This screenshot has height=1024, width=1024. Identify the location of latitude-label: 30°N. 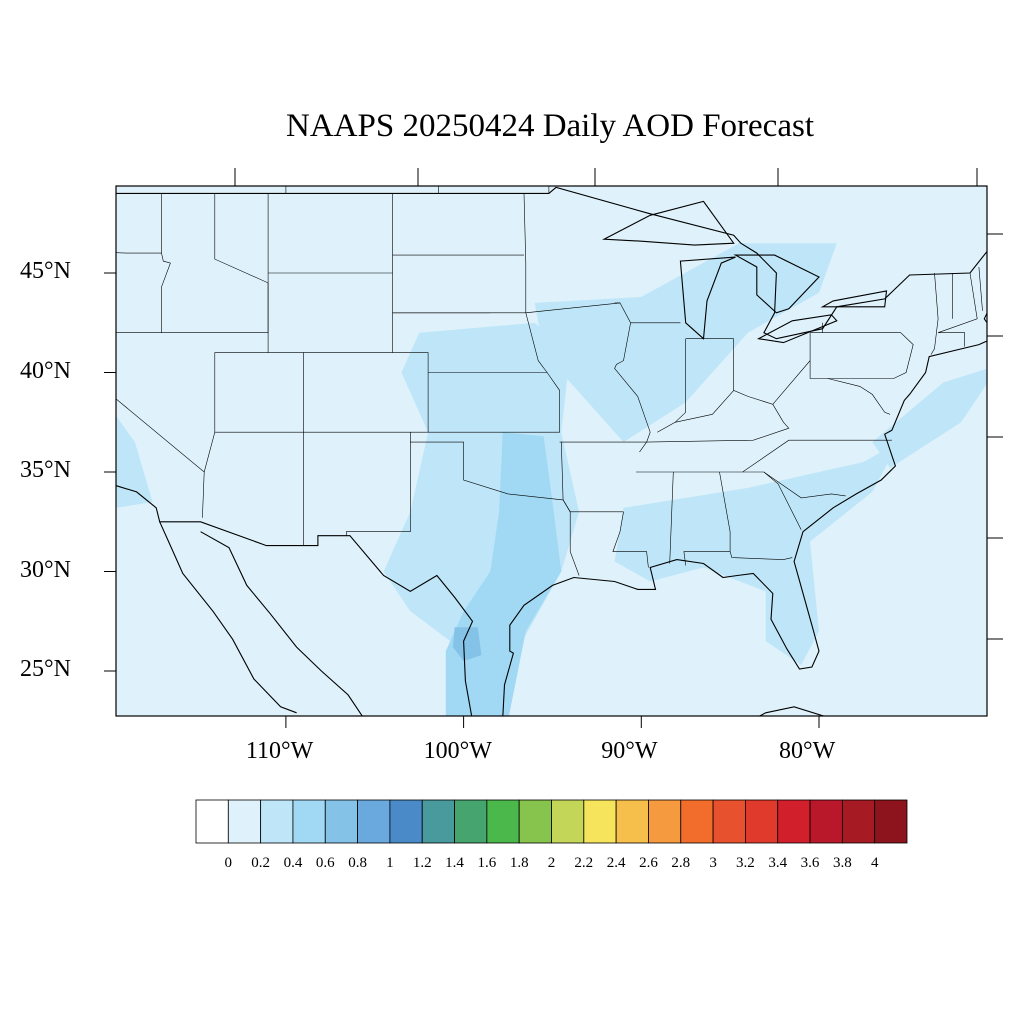
(45, 569).